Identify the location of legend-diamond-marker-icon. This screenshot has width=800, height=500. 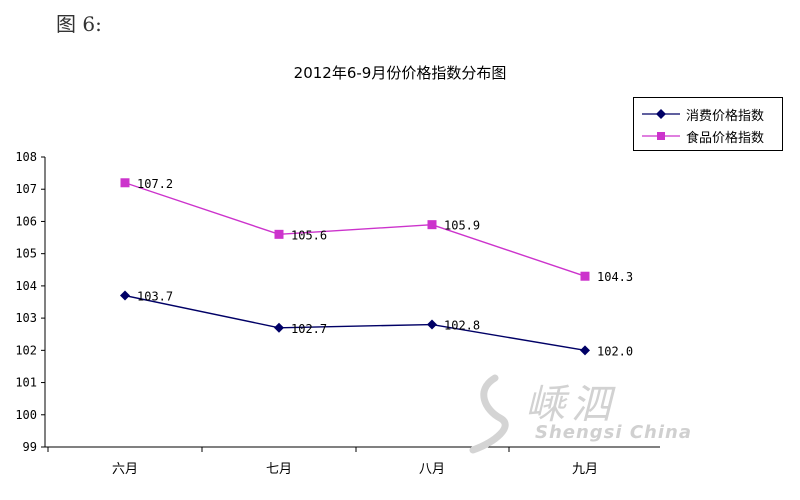
(661, 114).